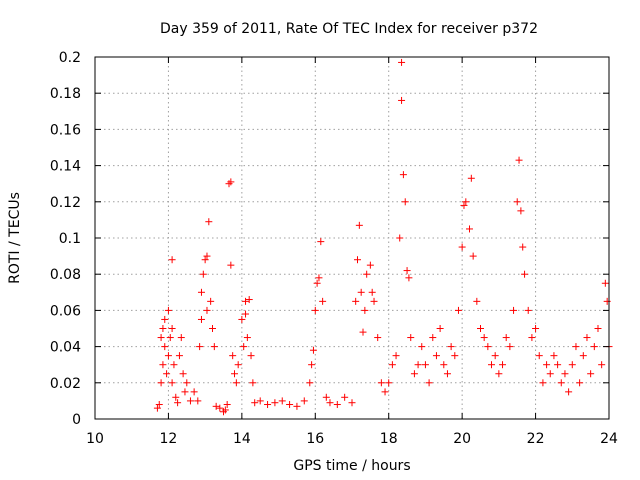 Image resolution: width=640 pixels, height=480 pixels. I want to click on x-tick-label: 14, so click(242, 439).